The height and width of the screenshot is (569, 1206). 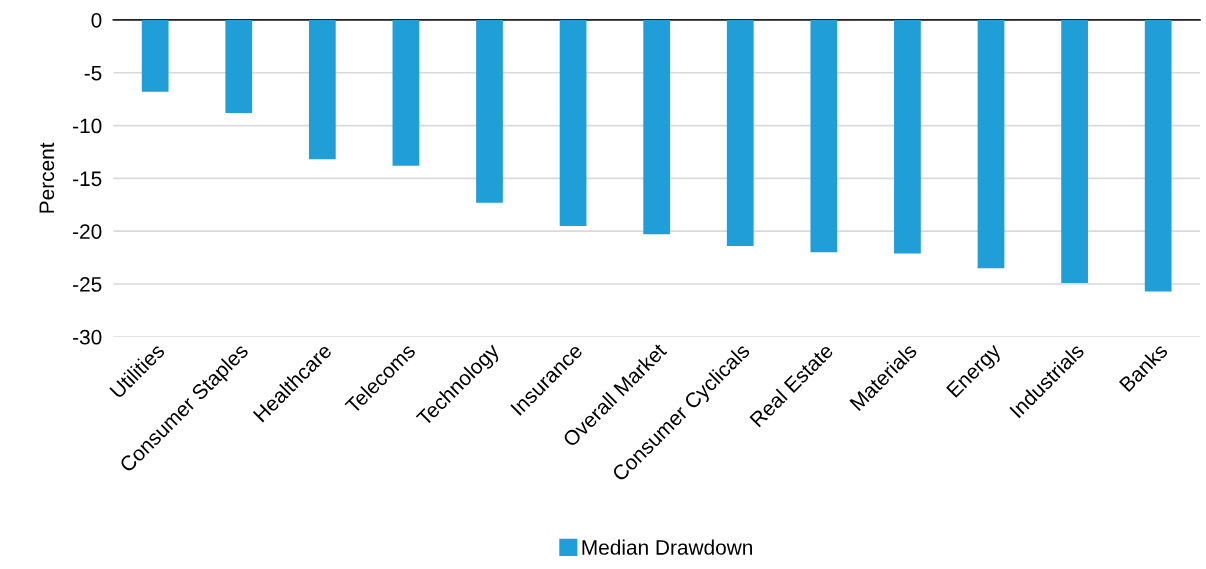 I want to click on y-tick-label: -15, so click(x=87, y=179).